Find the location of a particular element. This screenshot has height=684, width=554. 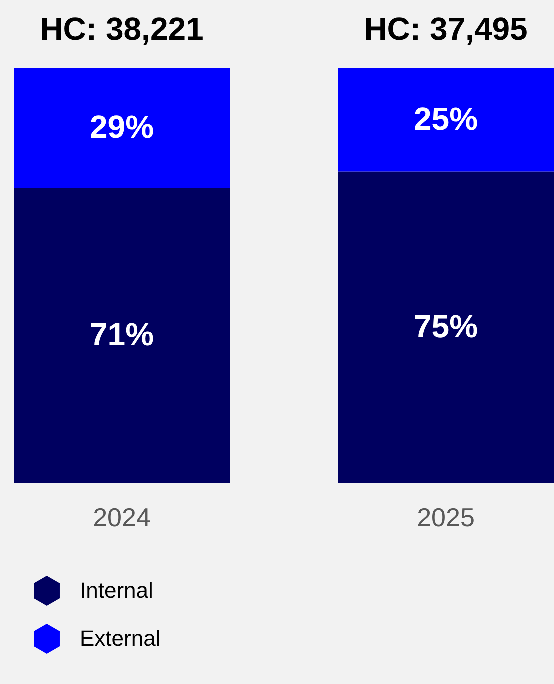

data-label: 71% is located at coordinates (122, 334).